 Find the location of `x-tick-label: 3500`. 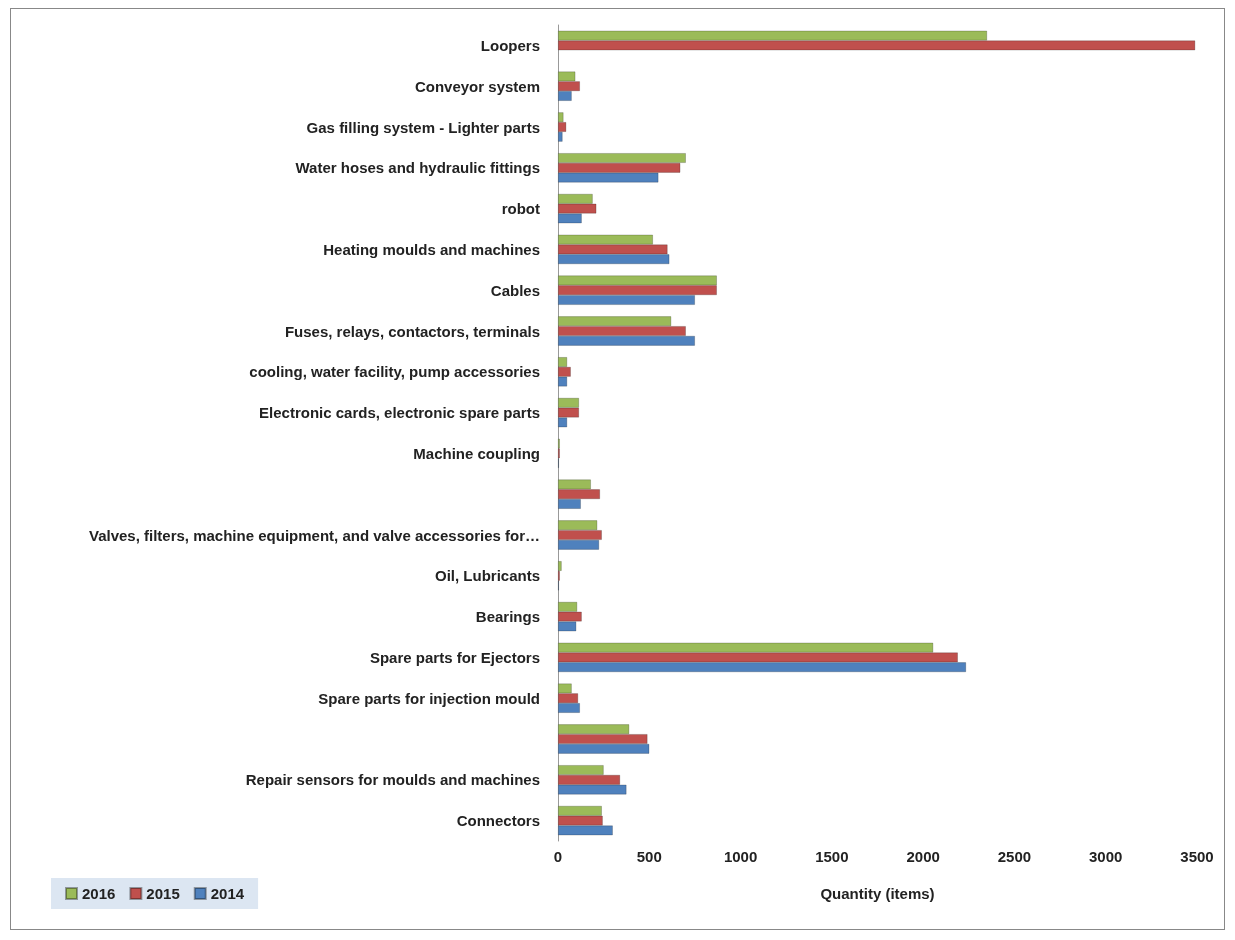

x-tick-label: 3500 is located at coordinates (1197, 856).